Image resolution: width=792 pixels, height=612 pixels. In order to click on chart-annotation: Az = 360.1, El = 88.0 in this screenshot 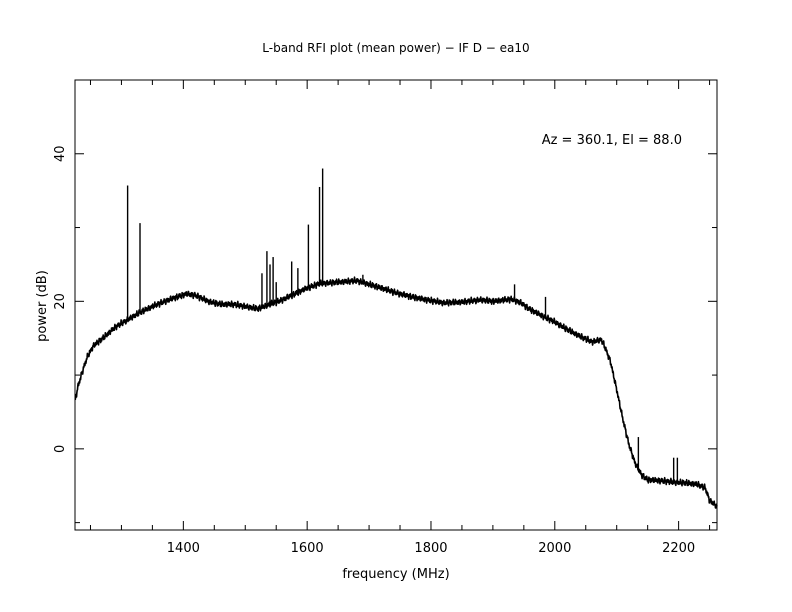, I will do `click(612, 140)`.